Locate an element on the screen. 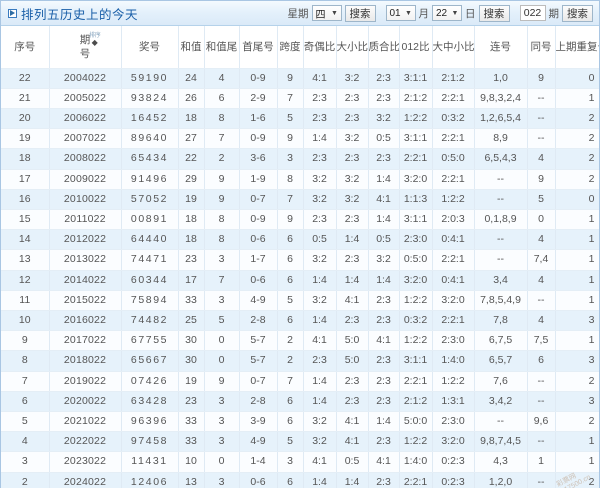  cell-9: 2:3 is located at coordinates (384, 98).